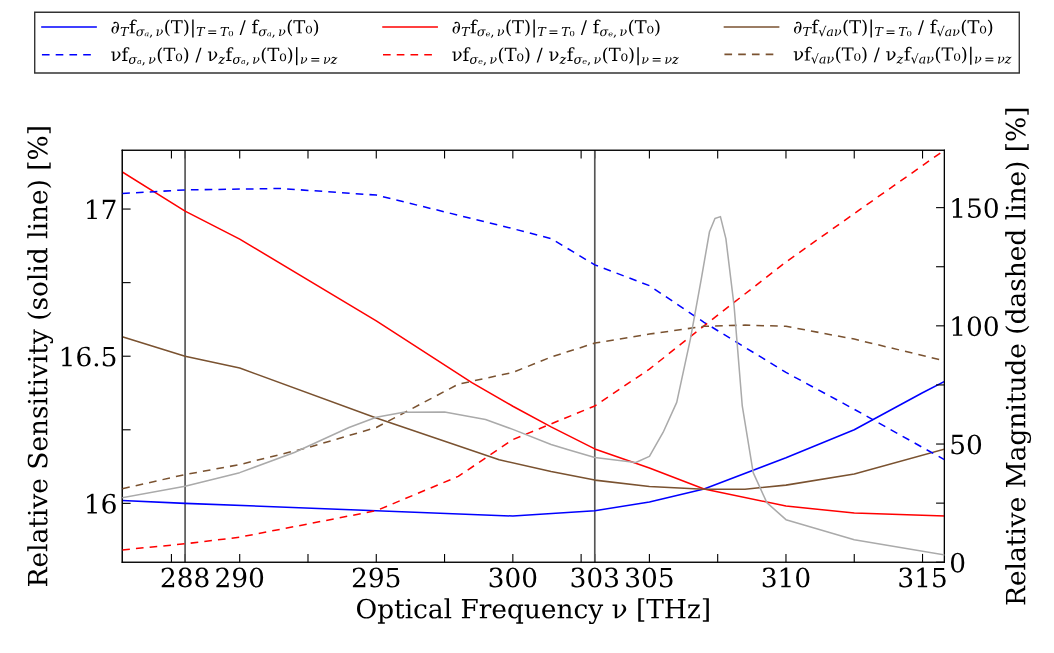 Image resolution: width=1054 pixels, height=653 pixels. I want to click on x-tick-label: 315, so click(922, 577).